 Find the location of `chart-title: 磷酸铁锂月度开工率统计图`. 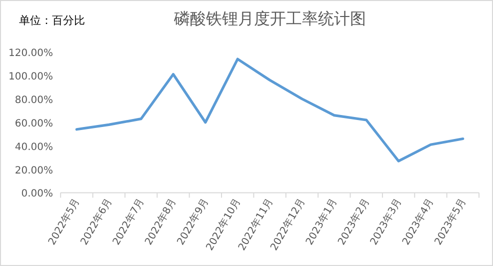

chart-title: 磷酸铁锂月度开工率统计图 is located at coordinates (269, 18).